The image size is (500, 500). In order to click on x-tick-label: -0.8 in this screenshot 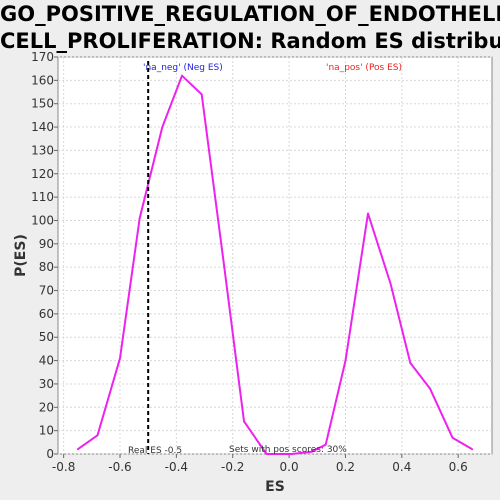, I will do `click(63, 467)`.